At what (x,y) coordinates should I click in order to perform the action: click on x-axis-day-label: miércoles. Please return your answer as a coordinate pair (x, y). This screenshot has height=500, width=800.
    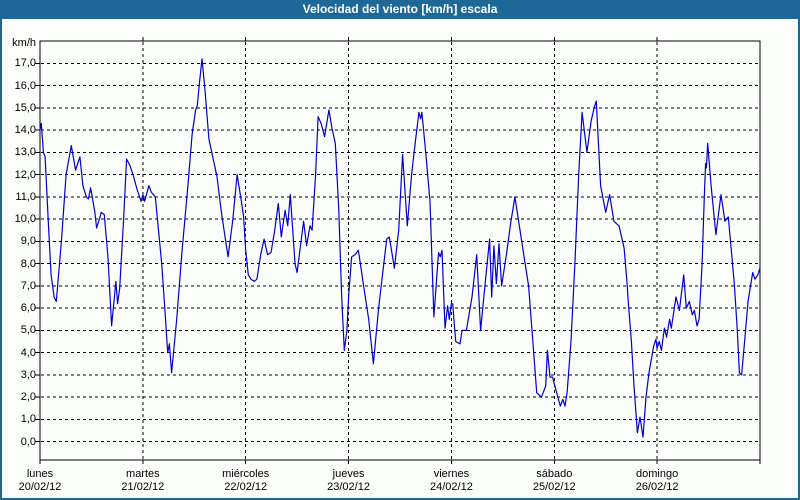
    Looking at the image, I should click on (246, 474).